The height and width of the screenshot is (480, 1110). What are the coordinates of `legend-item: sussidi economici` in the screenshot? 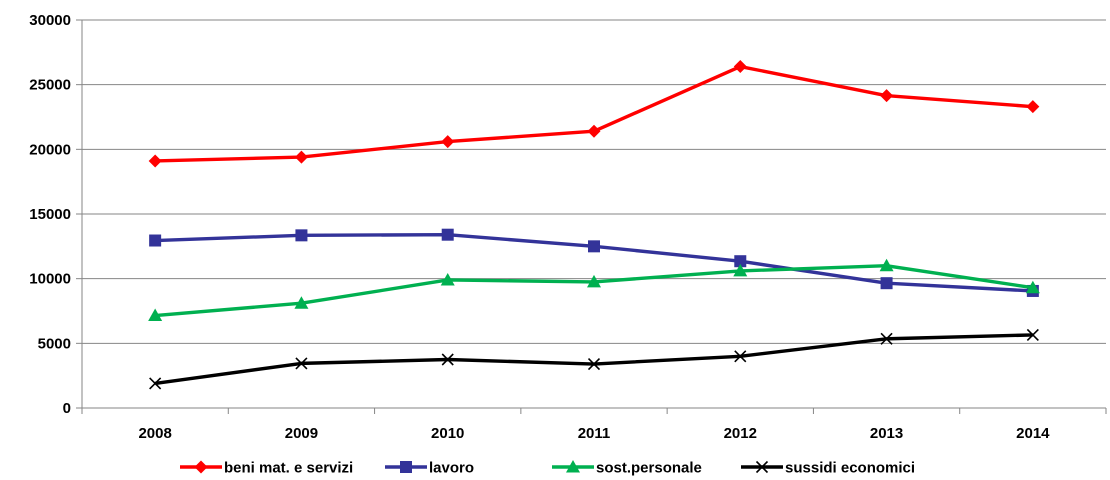 It's located at (828, 468).